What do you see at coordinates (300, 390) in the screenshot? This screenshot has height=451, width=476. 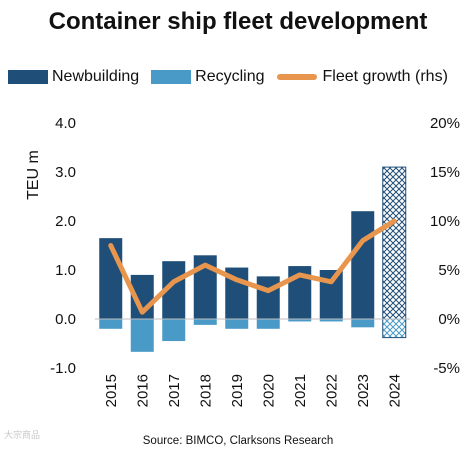 I see `x-tick-2021: 2021` at bounding box center [300, 390].